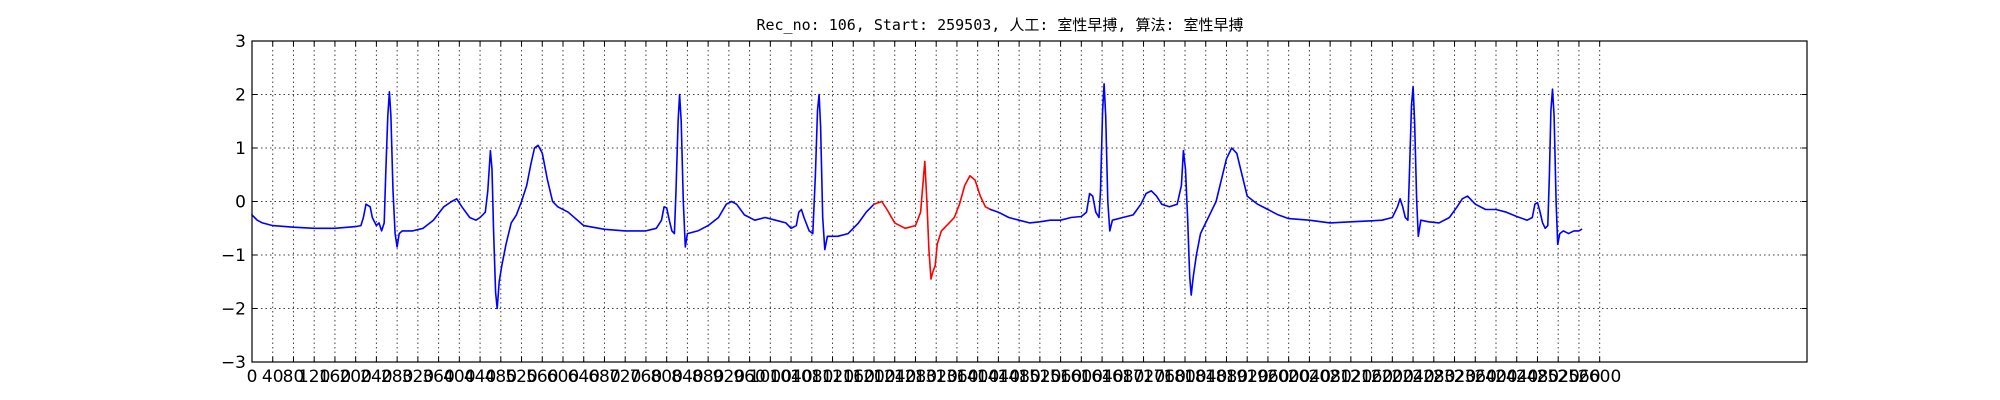 This screenshot has width=2000, height=400. What do you see at coordinates (977, 377) in the screenshot?
I see `x-tick-label: 1400` at bounding box center [977, 377].